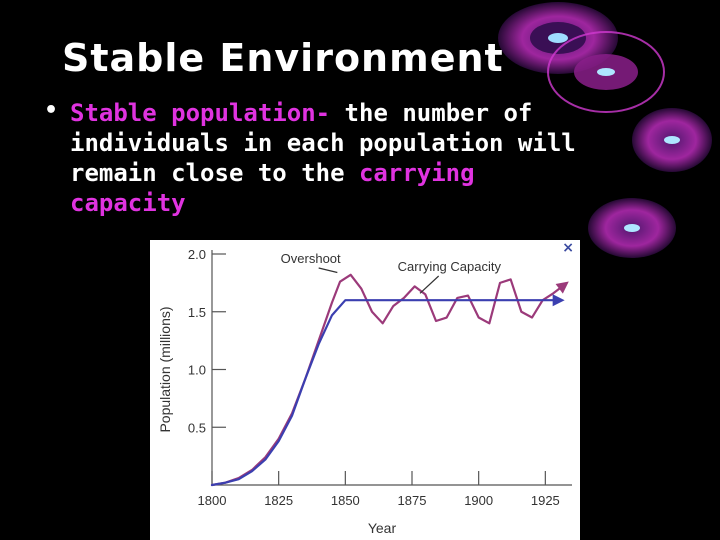  I want to click on x-axis-label: Year, so click(382, 528).